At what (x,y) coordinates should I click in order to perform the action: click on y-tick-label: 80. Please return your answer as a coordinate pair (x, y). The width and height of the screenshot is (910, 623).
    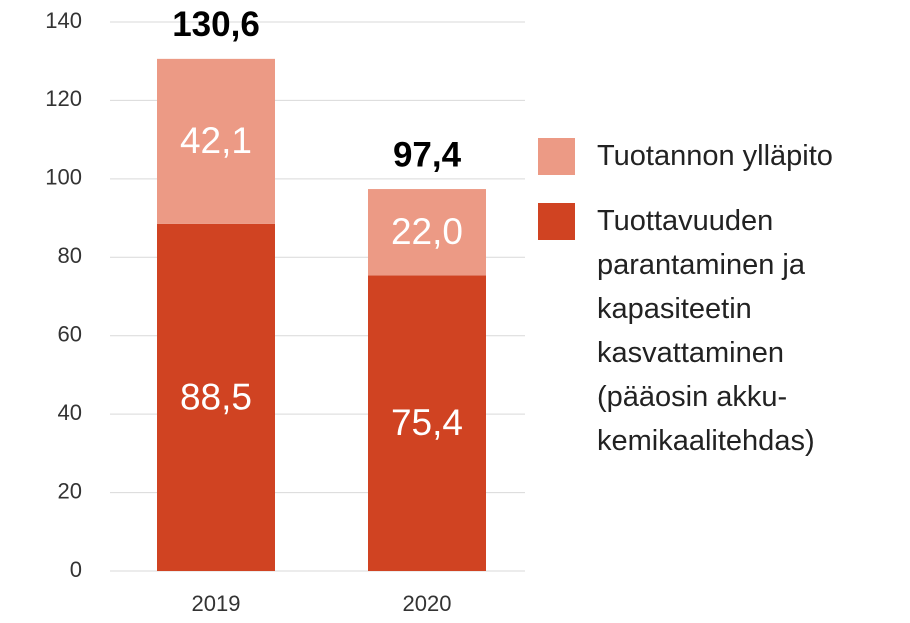
    Looking at the image, I should click on (70, 255).